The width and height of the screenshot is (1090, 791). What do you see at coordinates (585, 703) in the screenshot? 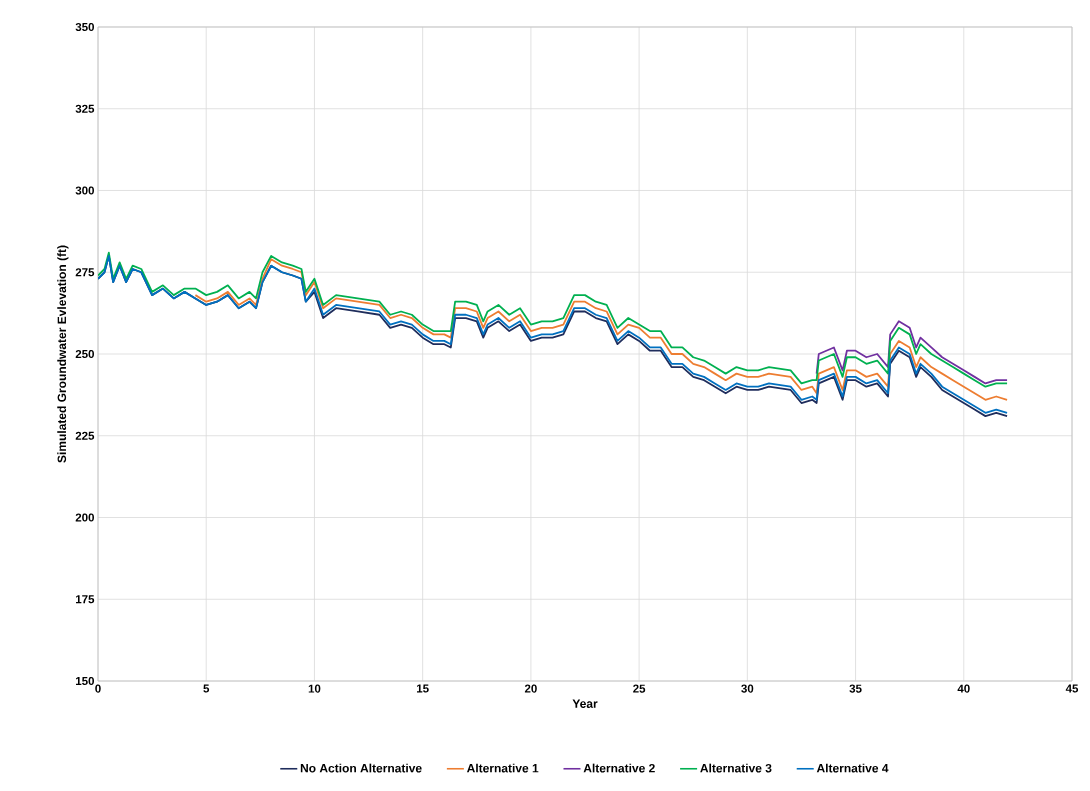
I see `x-axis-title: Year` at bounding box center [585, 703].